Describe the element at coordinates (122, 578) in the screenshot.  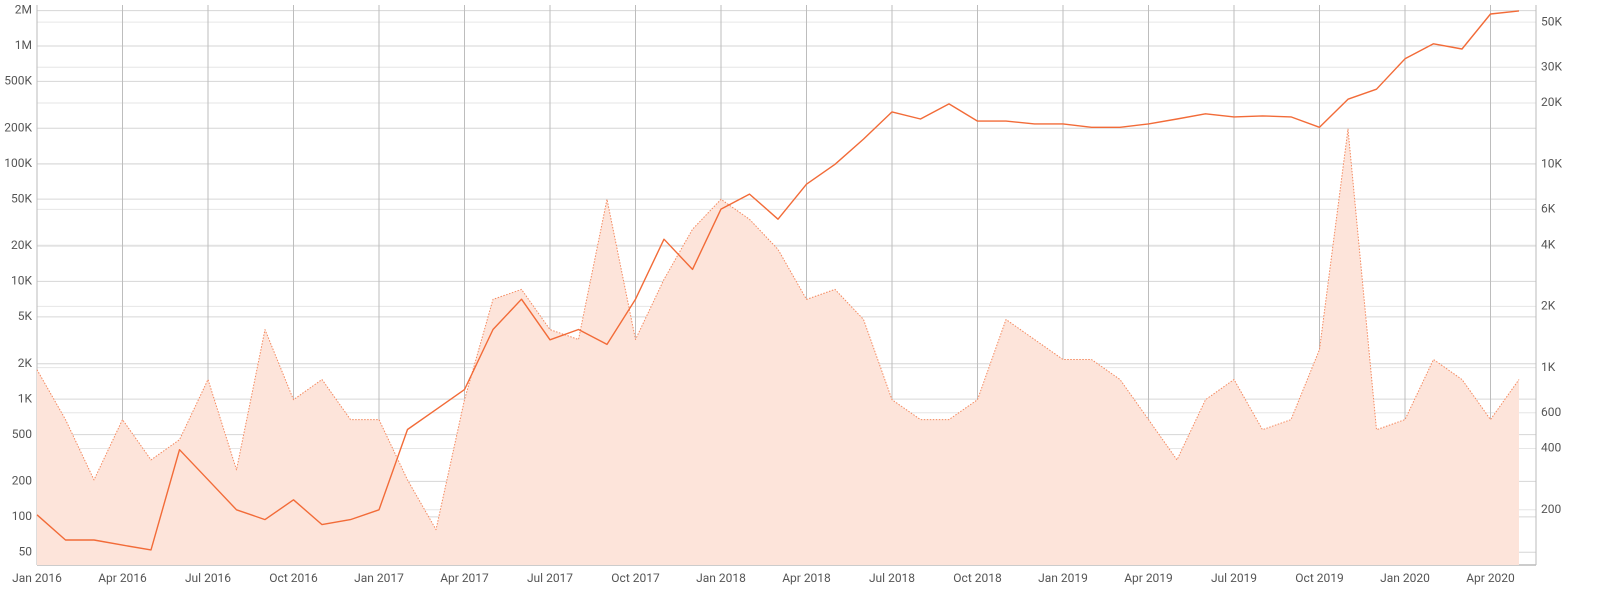
I see `x-tick-label: Apr 2016` at that location.